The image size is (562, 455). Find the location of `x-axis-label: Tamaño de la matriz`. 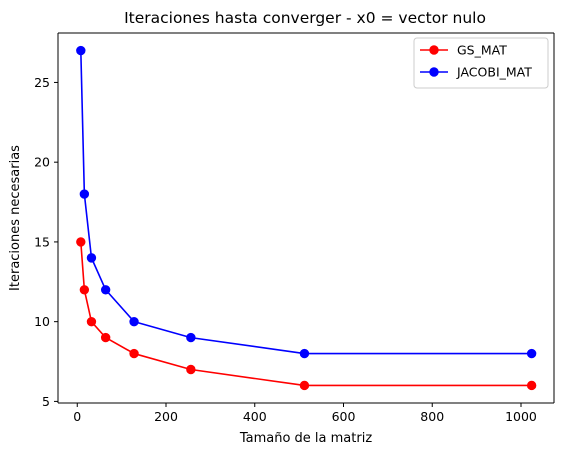

x-axis-label: Tamaño de la matriz is located at coordinates (305, 438).